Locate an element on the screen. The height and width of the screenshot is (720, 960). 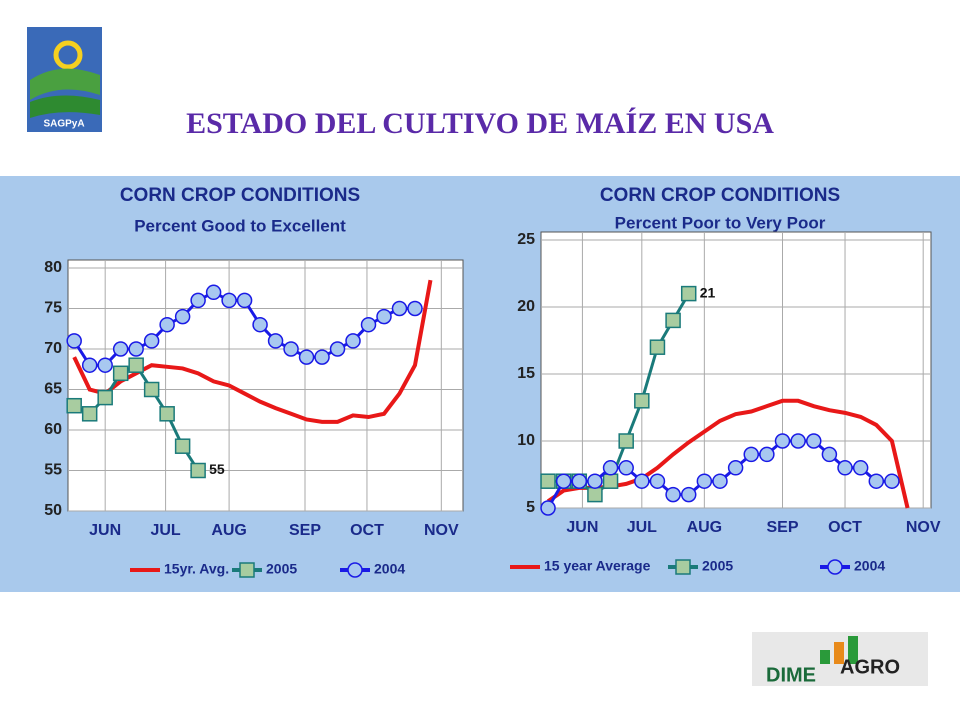
x-tick-label: AUG is located at coordinates (229, 530).